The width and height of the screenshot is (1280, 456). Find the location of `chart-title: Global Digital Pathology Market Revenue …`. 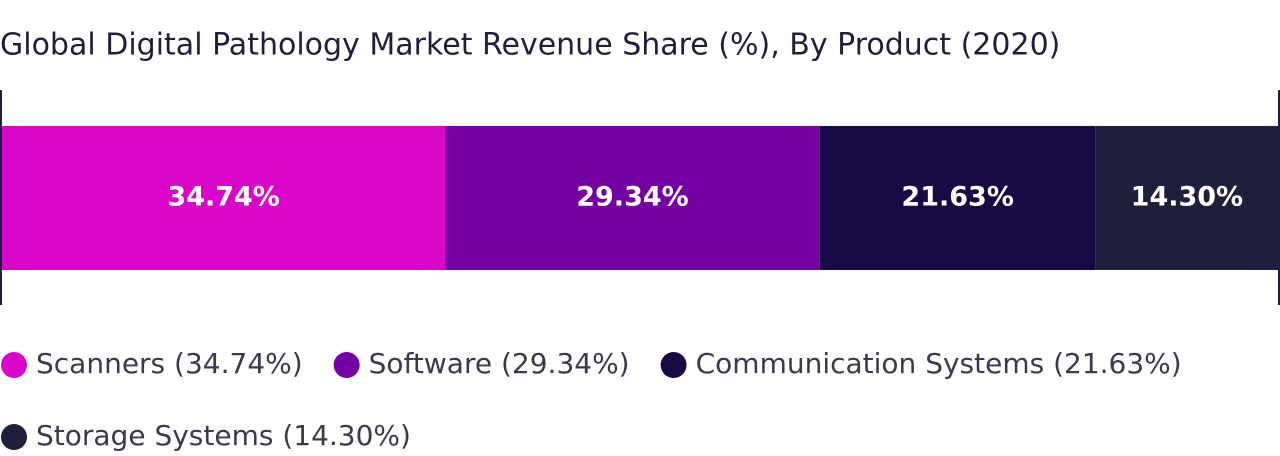

chart-title: Global Digital Pathology Market Revenue … is located at coordinates (530, 45).